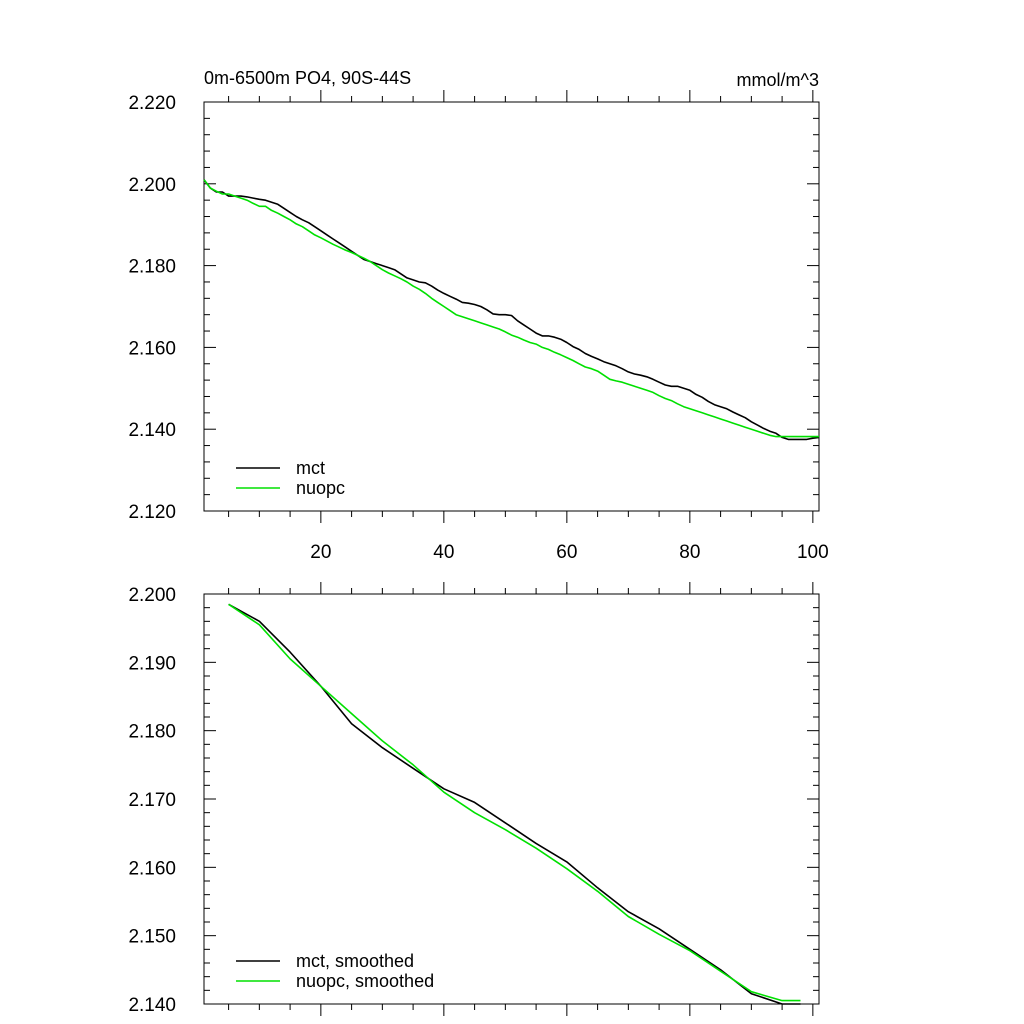 This screenshot has height=1024, width=1024. What do you see at coordinates (152, 800) in the screenshot?
I see `y-tick-label: 2.170` at bounding box center [152, 800].